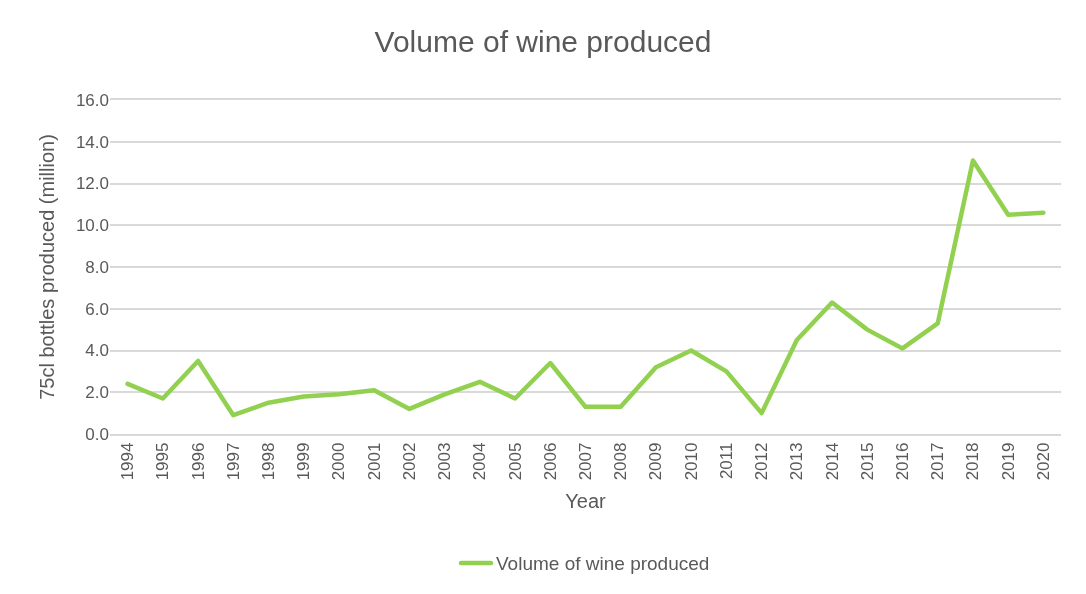 The height and width of the screenshot is (594, 1086). I want to click on y-tick-label: 10.0, so click(92, 226).